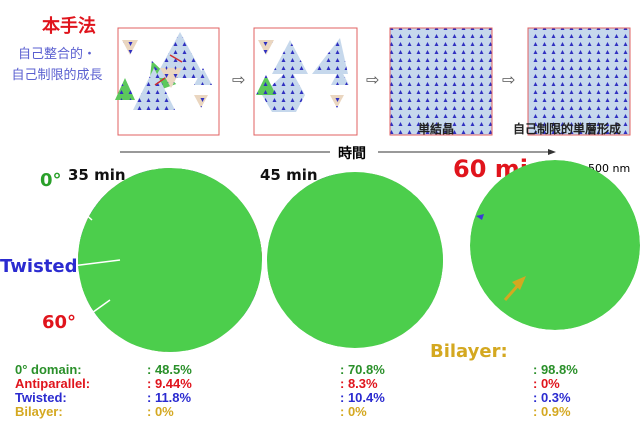 This screenshot has height=440, width=640. What do you see at coordinates (53, 383) in the screenshot?
I see `stat-label-antiparallel: Antiparallel:` at bounding box center [53, 383].